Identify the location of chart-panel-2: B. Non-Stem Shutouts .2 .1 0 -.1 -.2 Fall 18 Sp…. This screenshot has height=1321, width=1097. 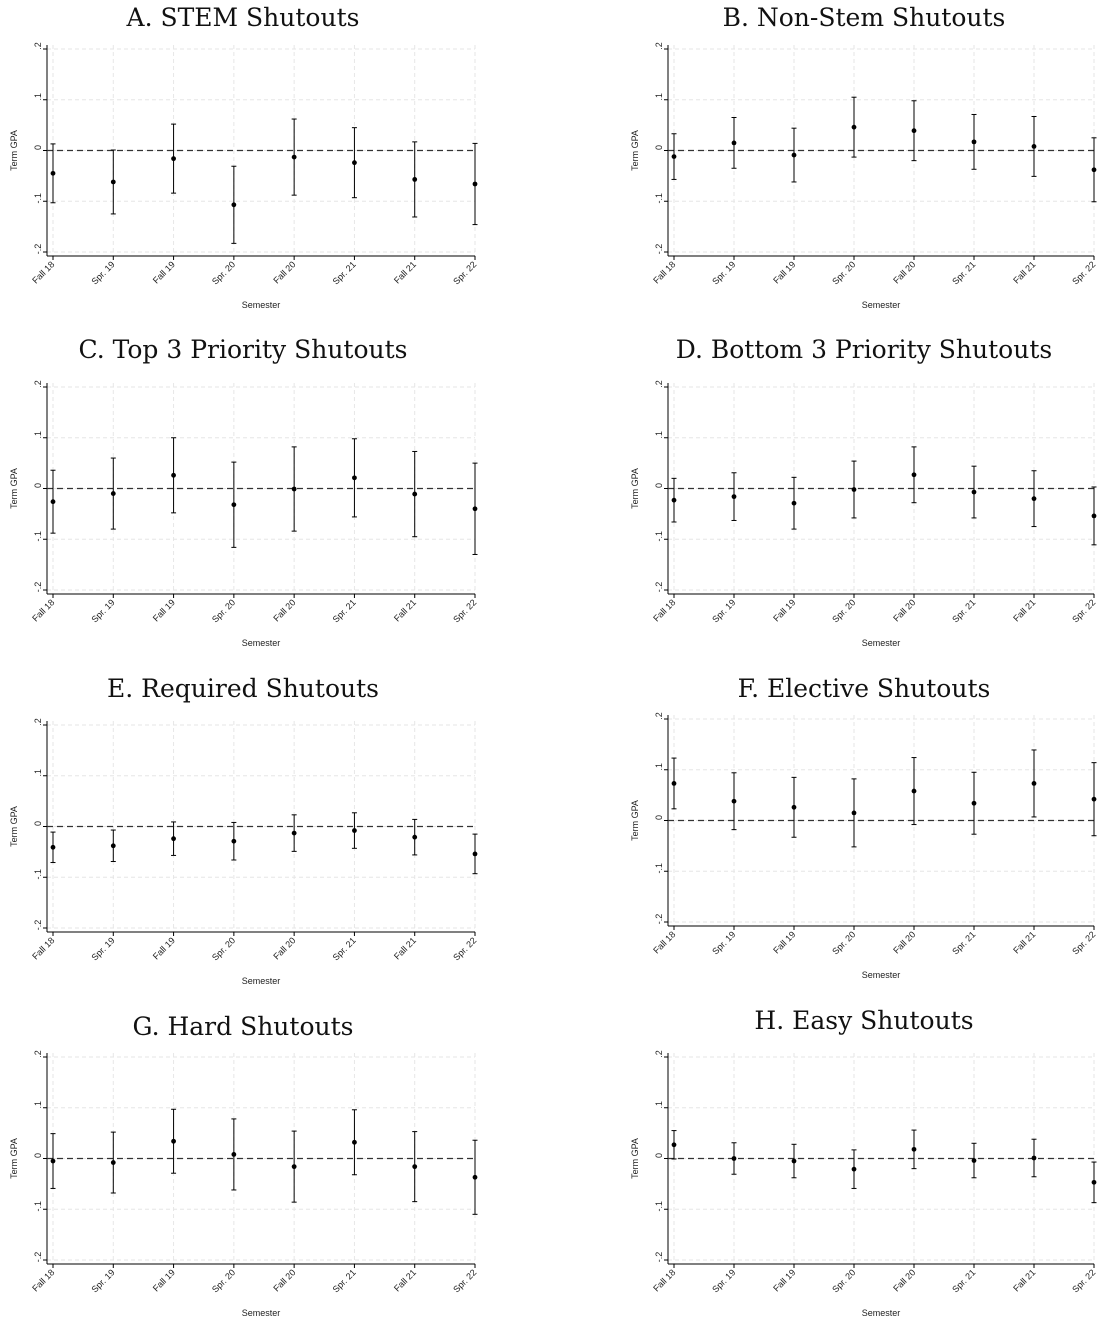
(863, 156).